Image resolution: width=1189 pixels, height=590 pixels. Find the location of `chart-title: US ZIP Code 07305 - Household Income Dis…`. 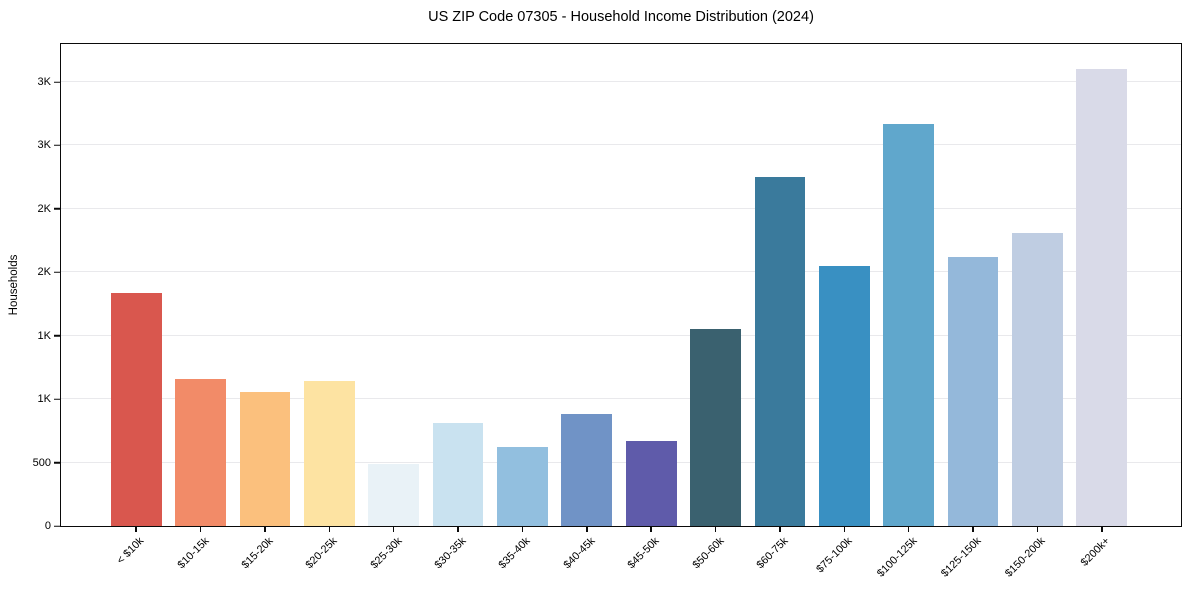

chart-title: US ZIP Code 07305 - Household Income Dis… is located at coordinates (621, 17).